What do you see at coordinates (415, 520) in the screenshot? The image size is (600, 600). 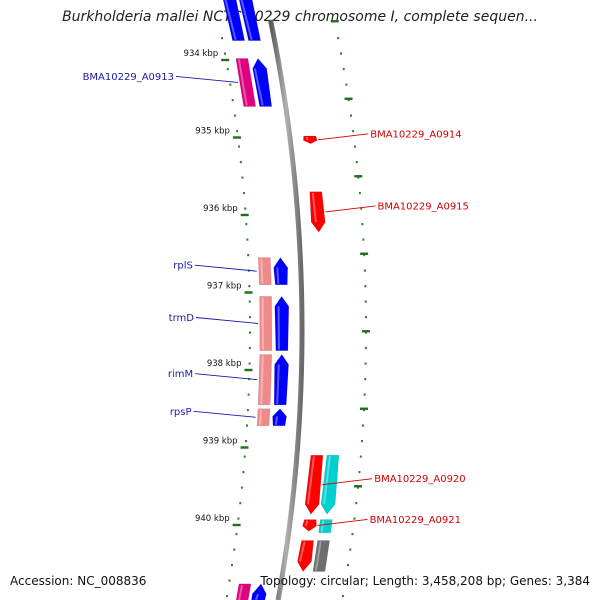 I see `gene-label: BMA10229_A0921` at bounding box center [415, 520].